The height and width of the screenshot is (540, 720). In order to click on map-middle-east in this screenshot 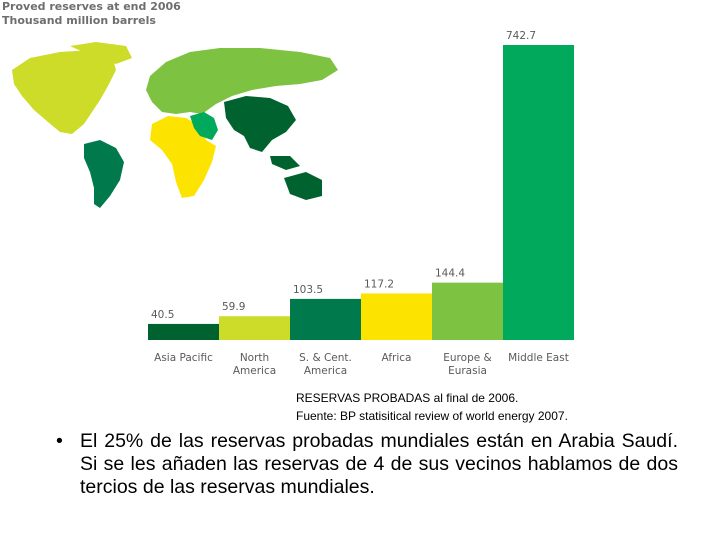, I will do `click(204, 126)`.